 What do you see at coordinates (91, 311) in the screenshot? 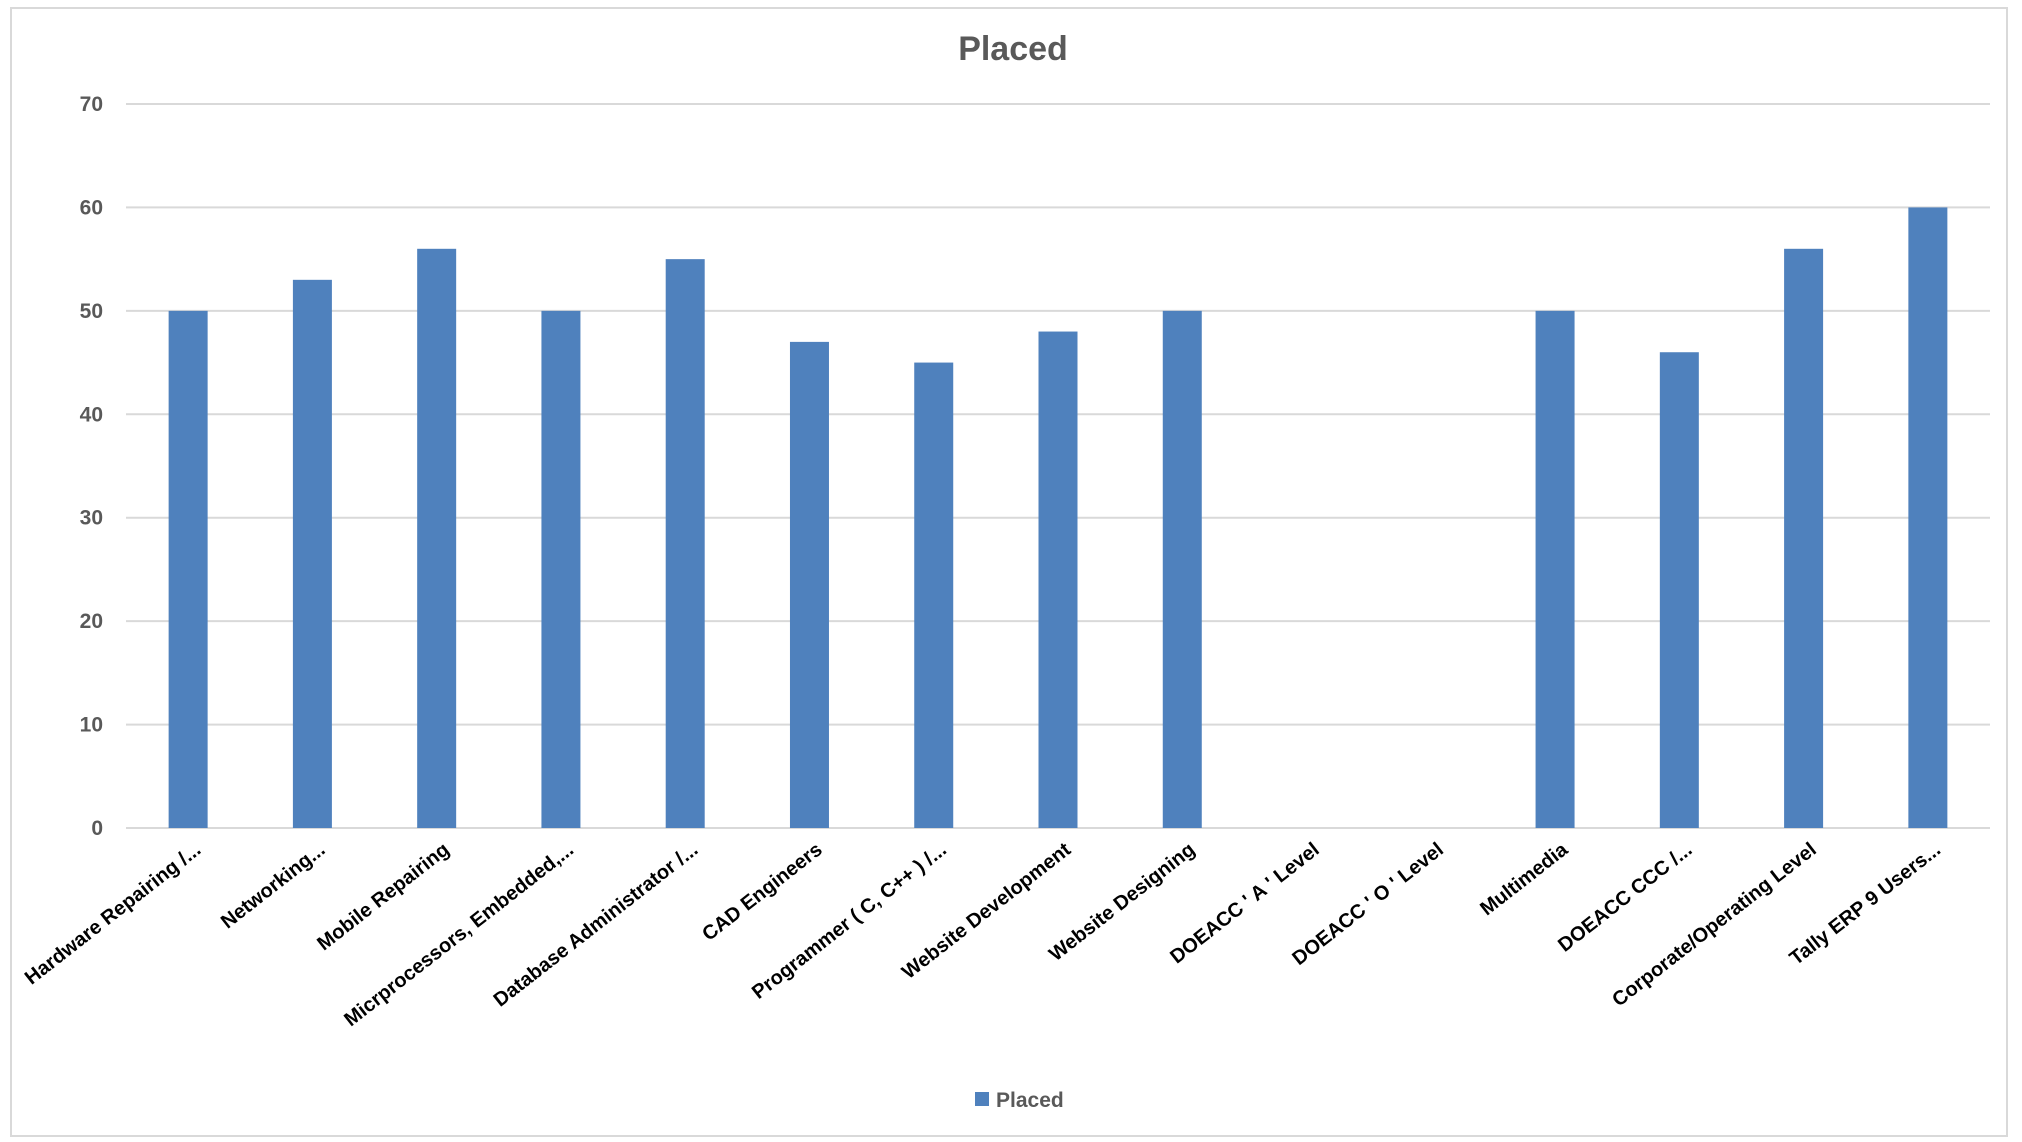
I see `y-tick-label: 50` at bounding box center [91, 311].